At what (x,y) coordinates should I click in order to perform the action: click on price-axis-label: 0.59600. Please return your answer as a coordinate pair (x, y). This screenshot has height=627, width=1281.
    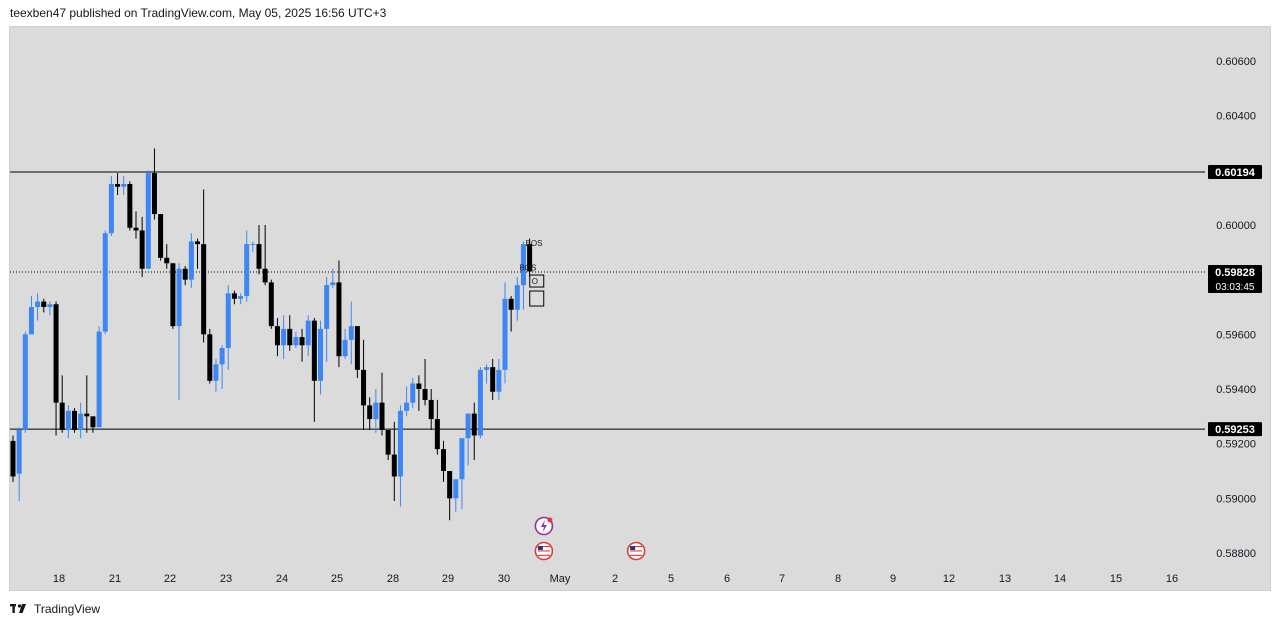
    Looking at the image, I should click on (1236, 335).